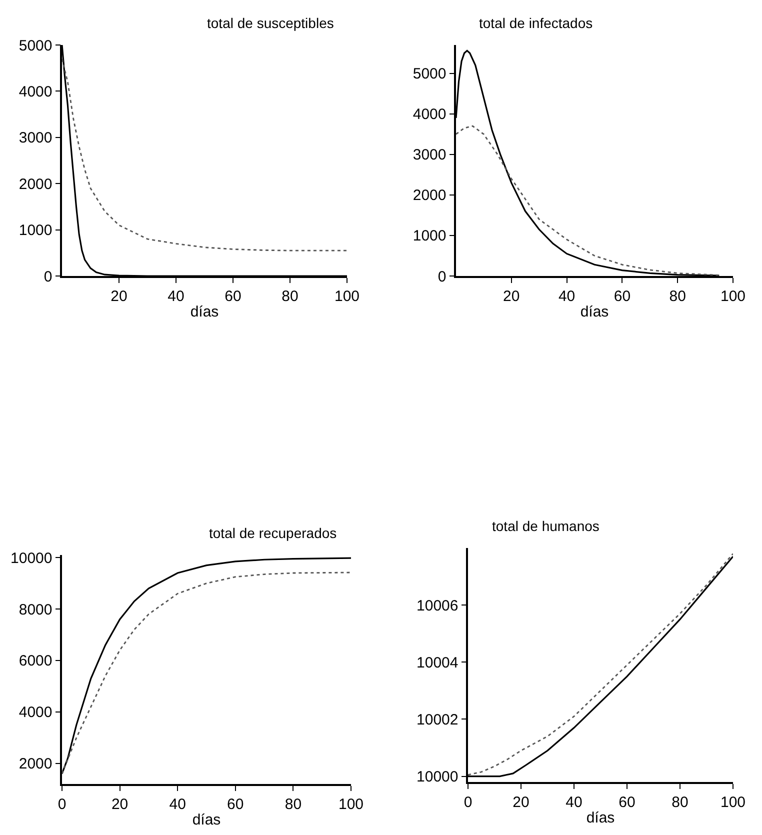  Describe the element at coordinates (437, 663) in the screenshot. I see `y-tick-label: 10004` at that location.